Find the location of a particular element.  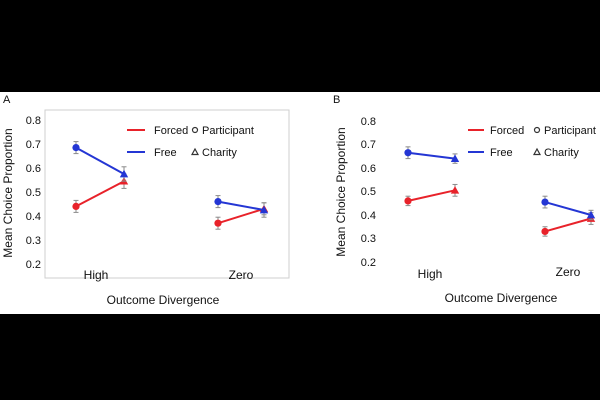

panel-label-a: A is located at coordinates (7, 100).